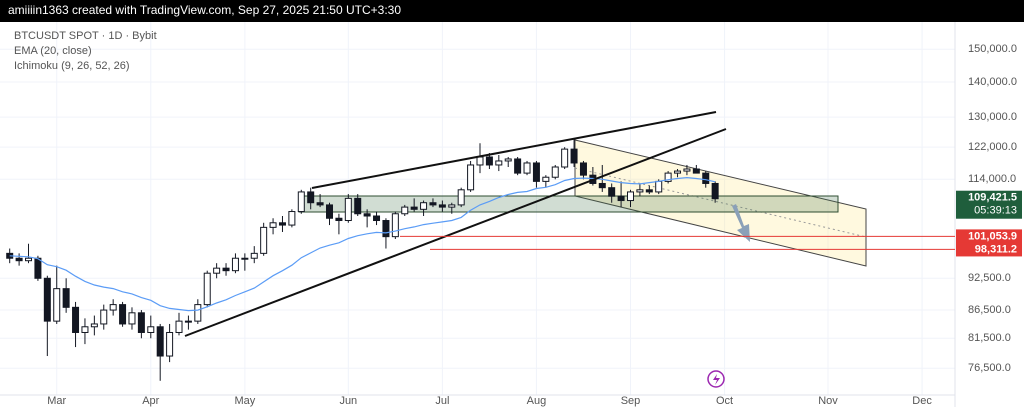 This screenshot has height=407, width=1024. What do you see at coordinates (989, 310) in the screenshot?
I see `y-tick-label: 86,500.0` at bounding box center [989, 310].